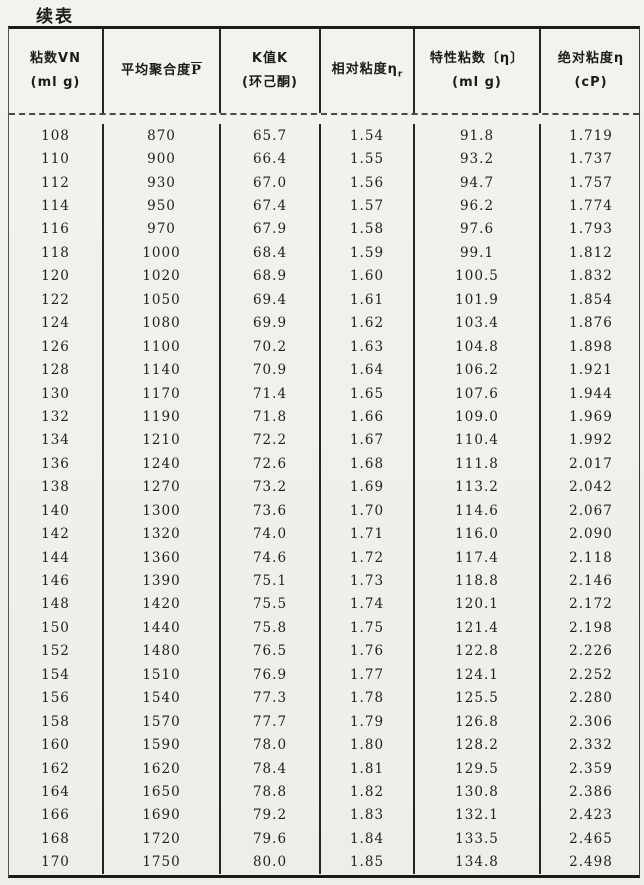  Describe the element at coordinates (478, 323) in the screenshot. I see `table-cell: 103.4` at that location.